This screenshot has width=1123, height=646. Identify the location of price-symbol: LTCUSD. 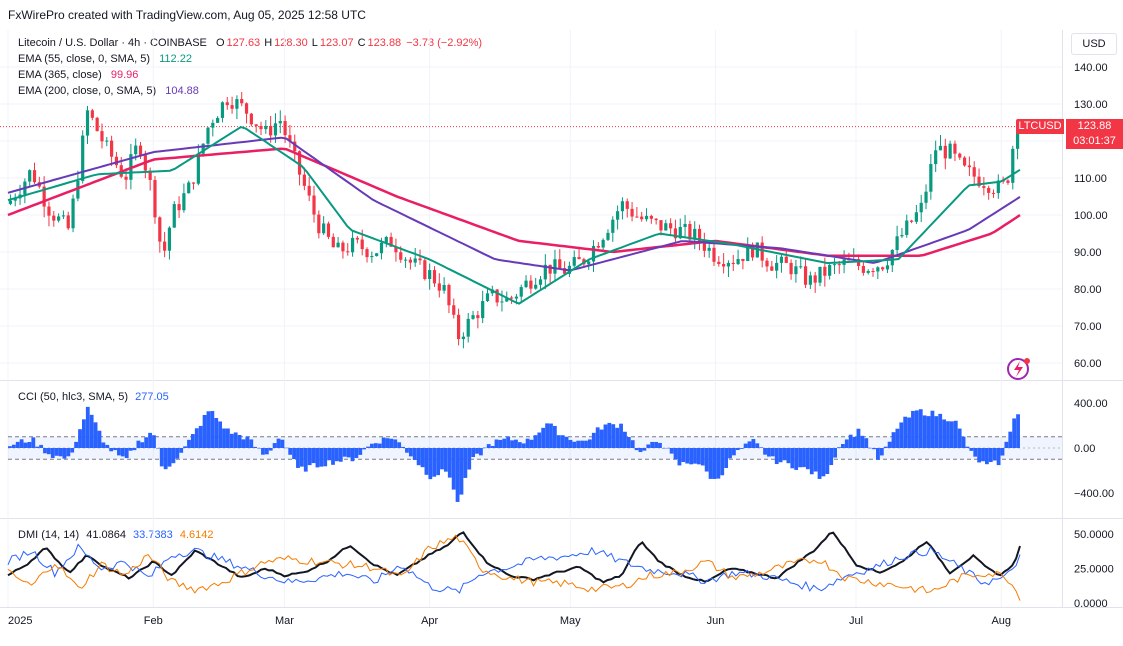
(1040, 126).